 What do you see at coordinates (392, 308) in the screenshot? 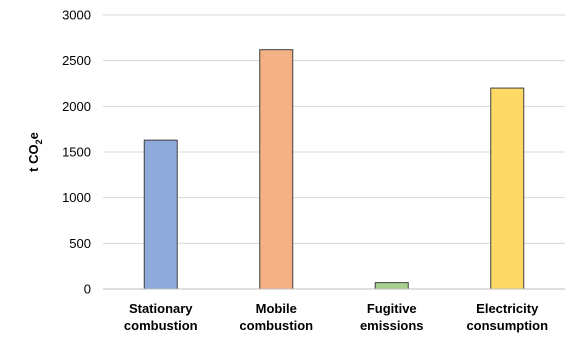
I see `x-category-label: Fugitive` at bounding box center [392, 308].